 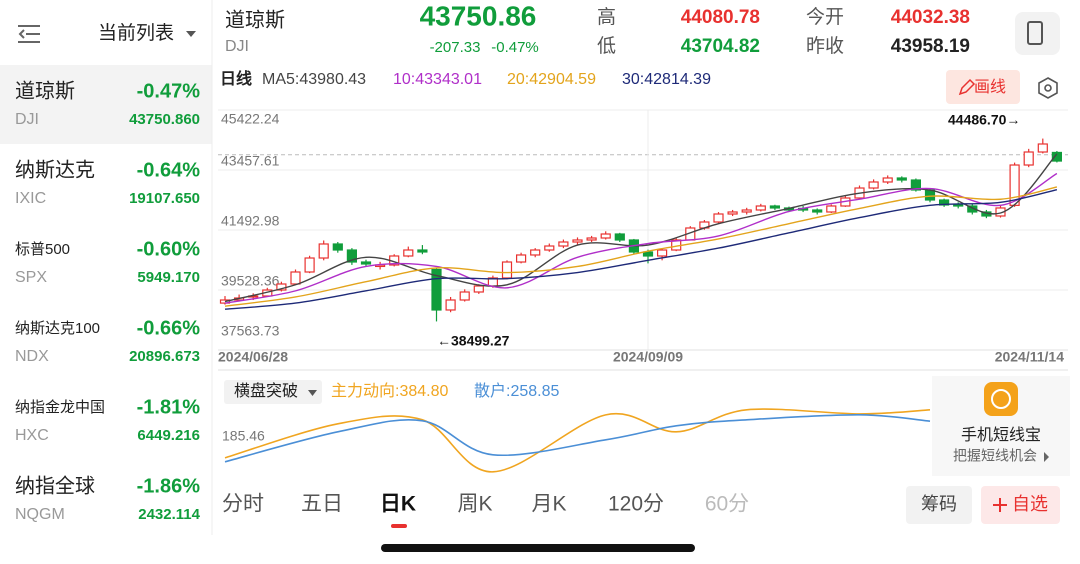 I want to click on device-button, so click(x=1037, y=33).